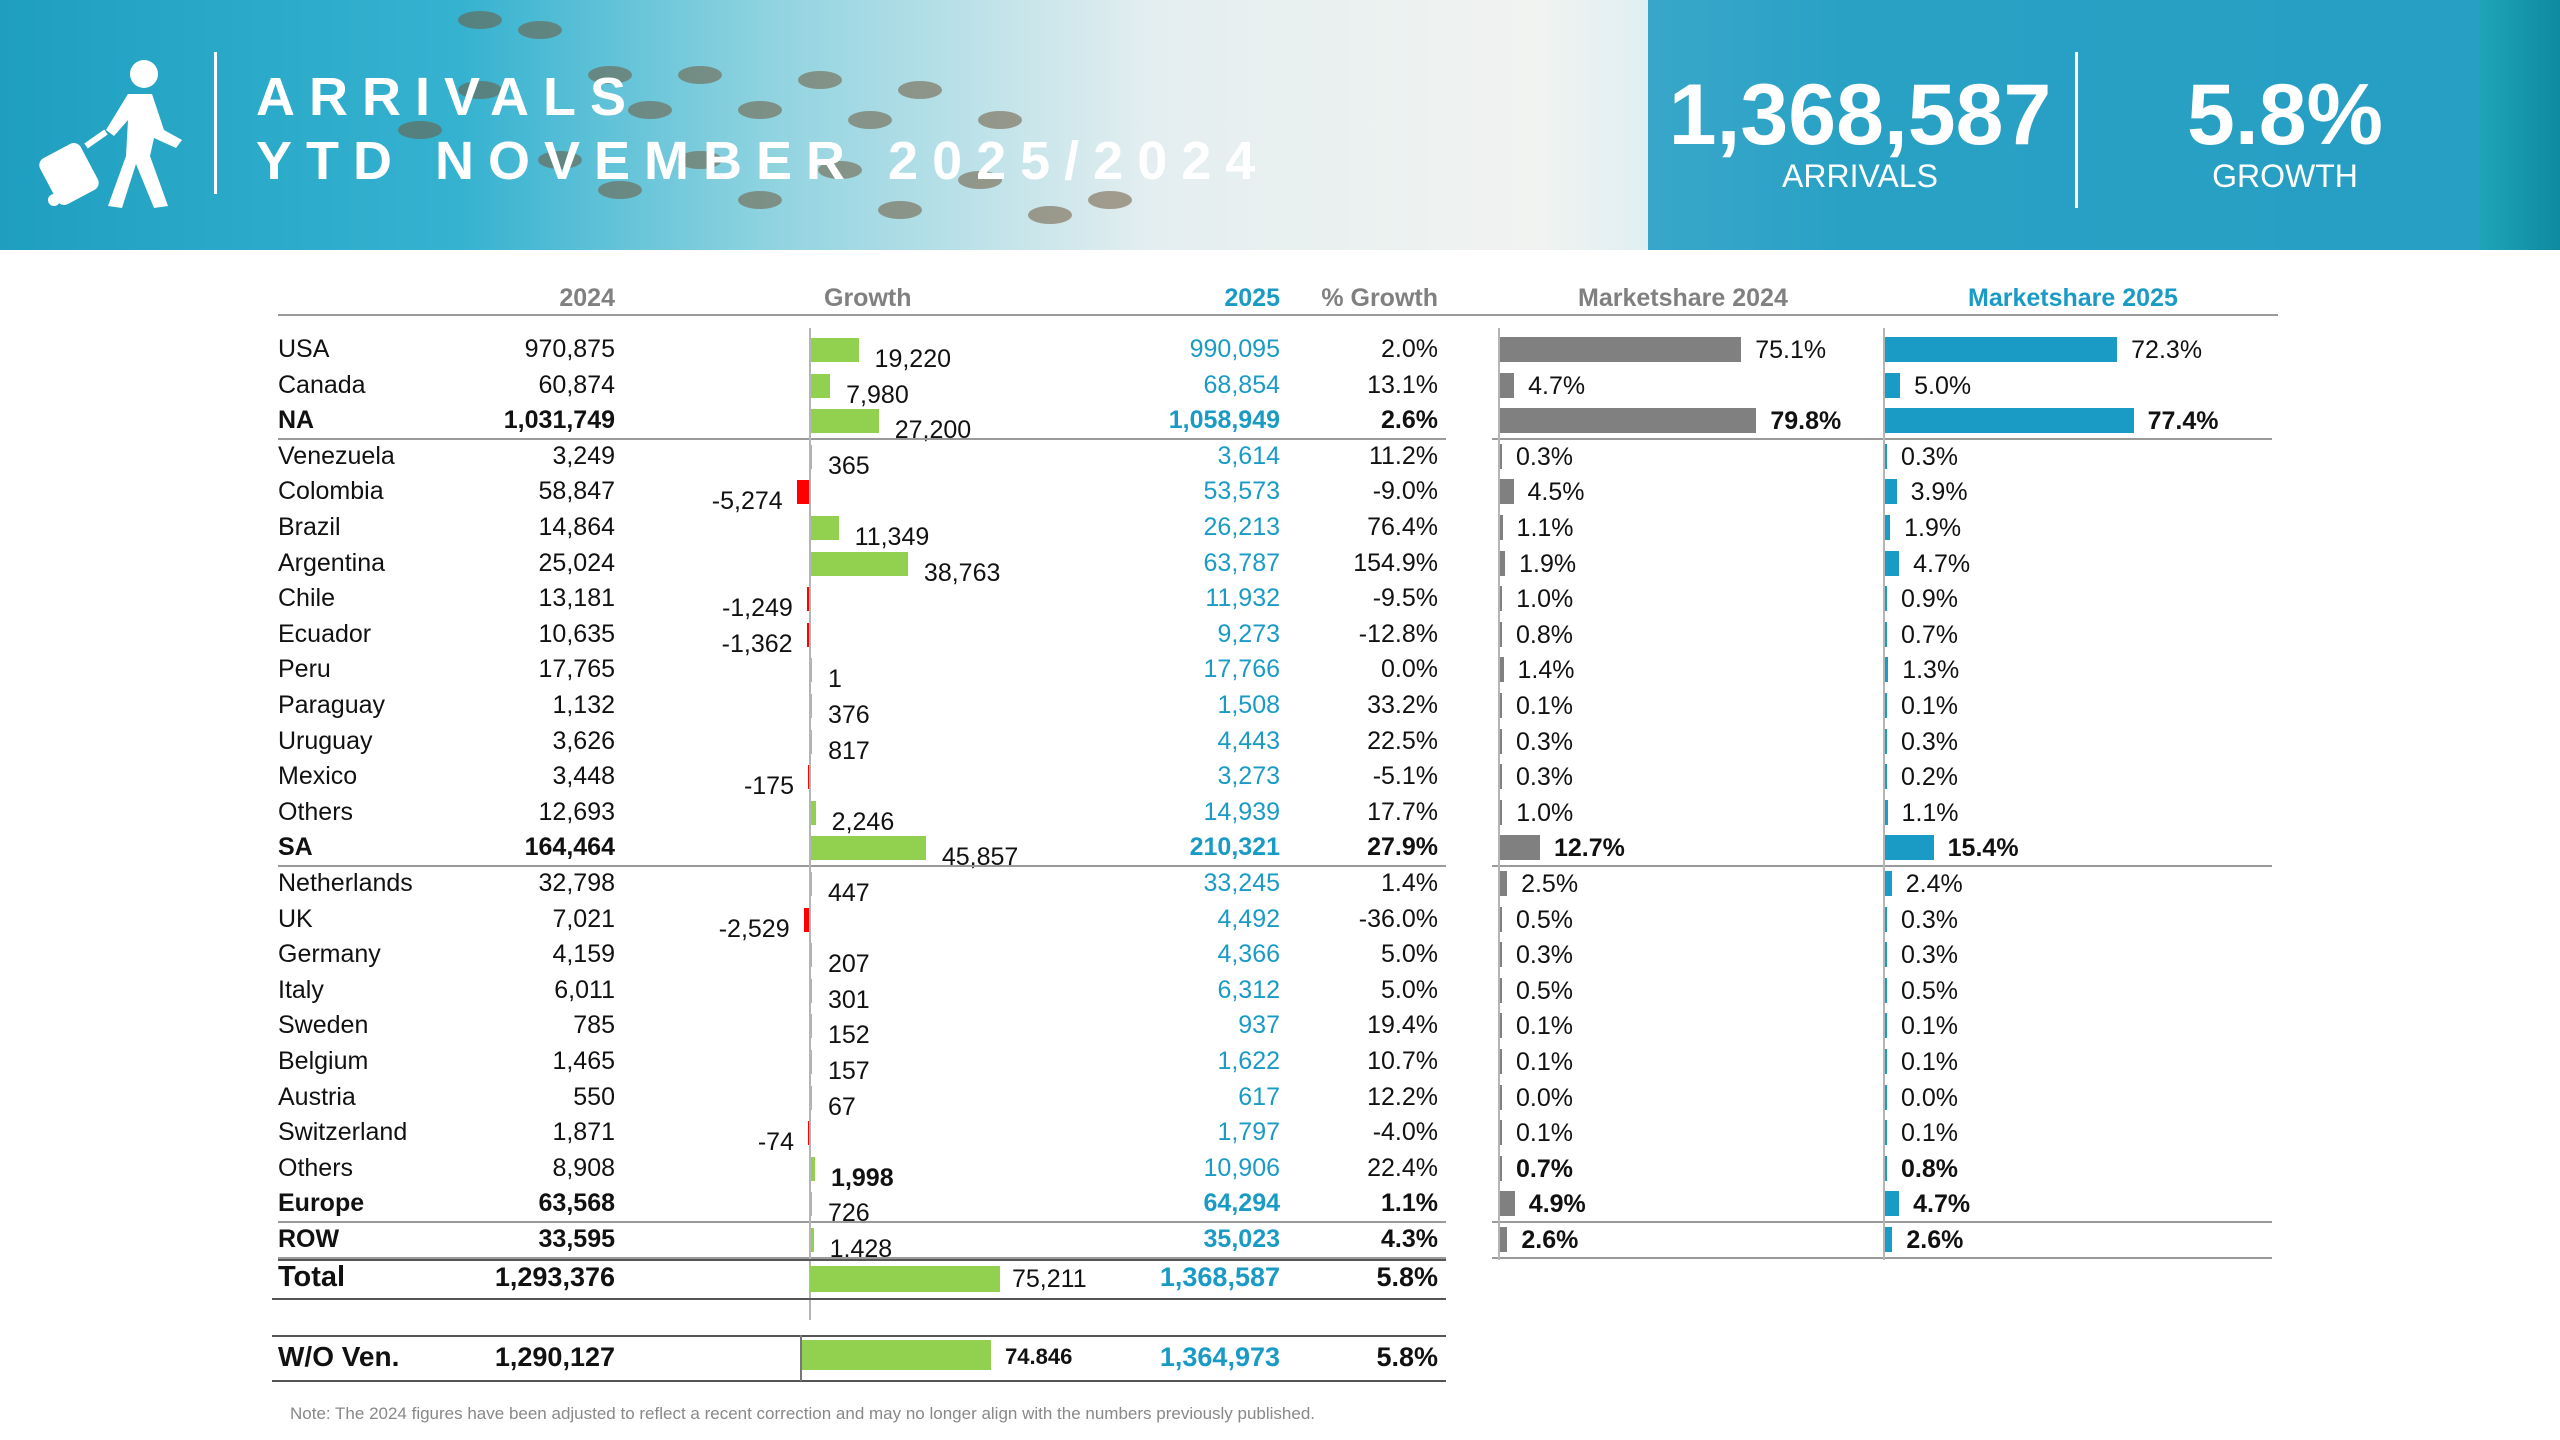 The height and width of the screenshot is (1440, 2560). What do you see at coordinates (594, 1025) in the screenshot?
I see `value-2024: 785` at bounding box center [594, 1025].